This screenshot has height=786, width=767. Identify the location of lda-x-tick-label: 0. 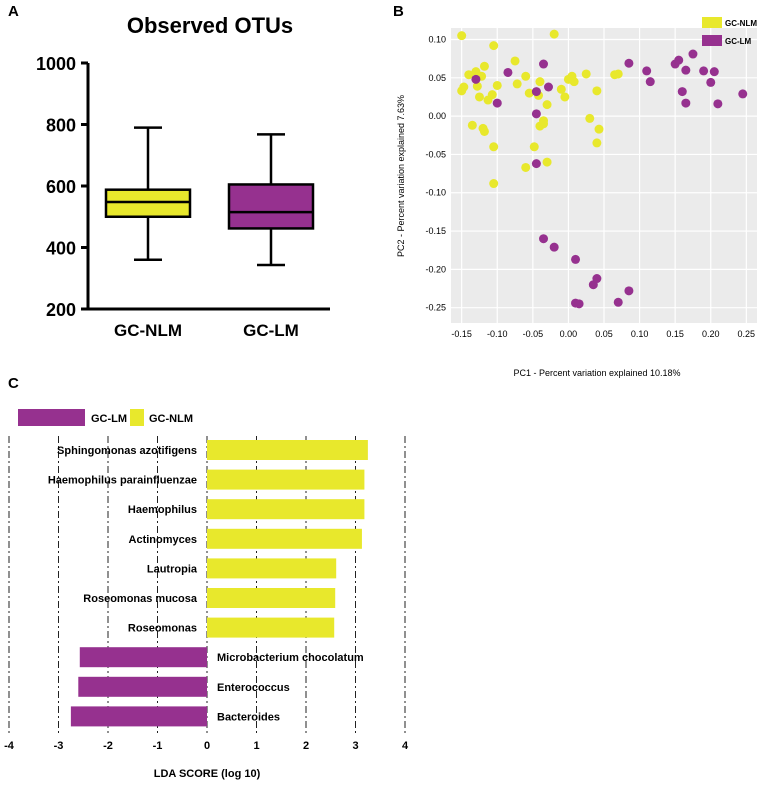
(207, 746).